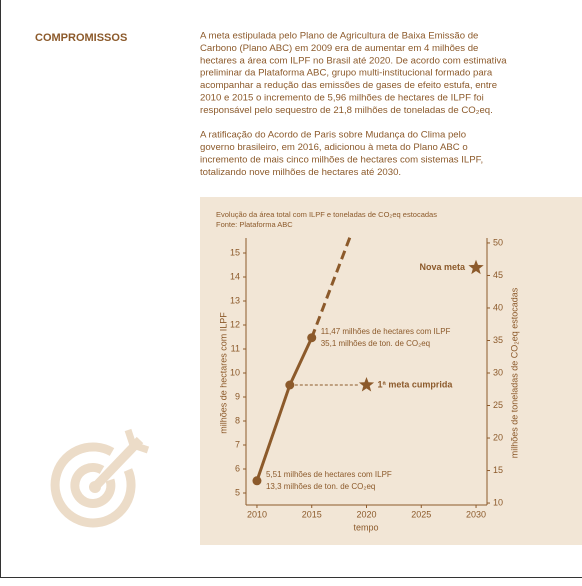 The image size is (582, 586). What do you see at coordinates (235, 252) in the screenshot?
I see `y-tick-label: 15` at bounding box center [235, 252].